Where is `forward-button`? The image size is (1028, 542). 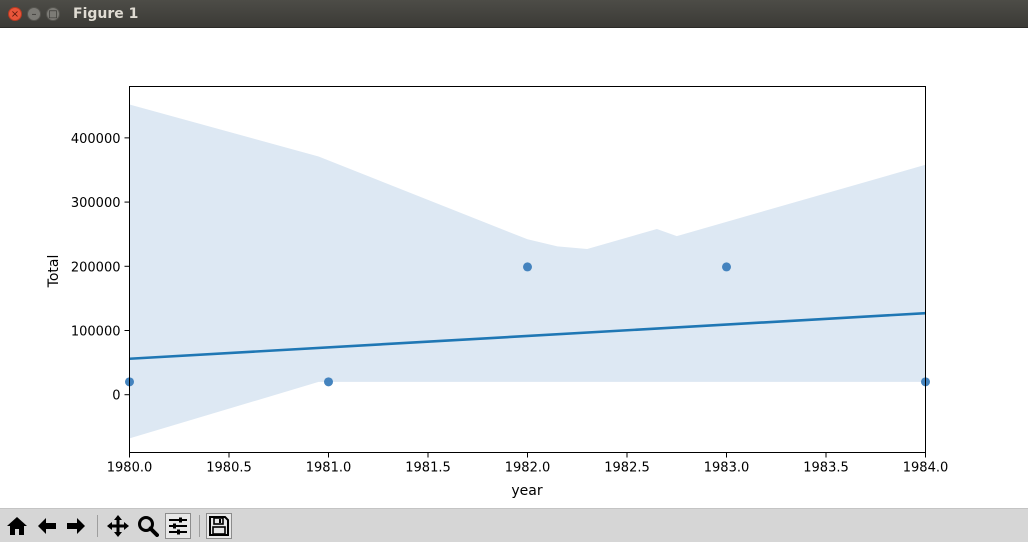 forward-button is located at coordinates (76, 526).